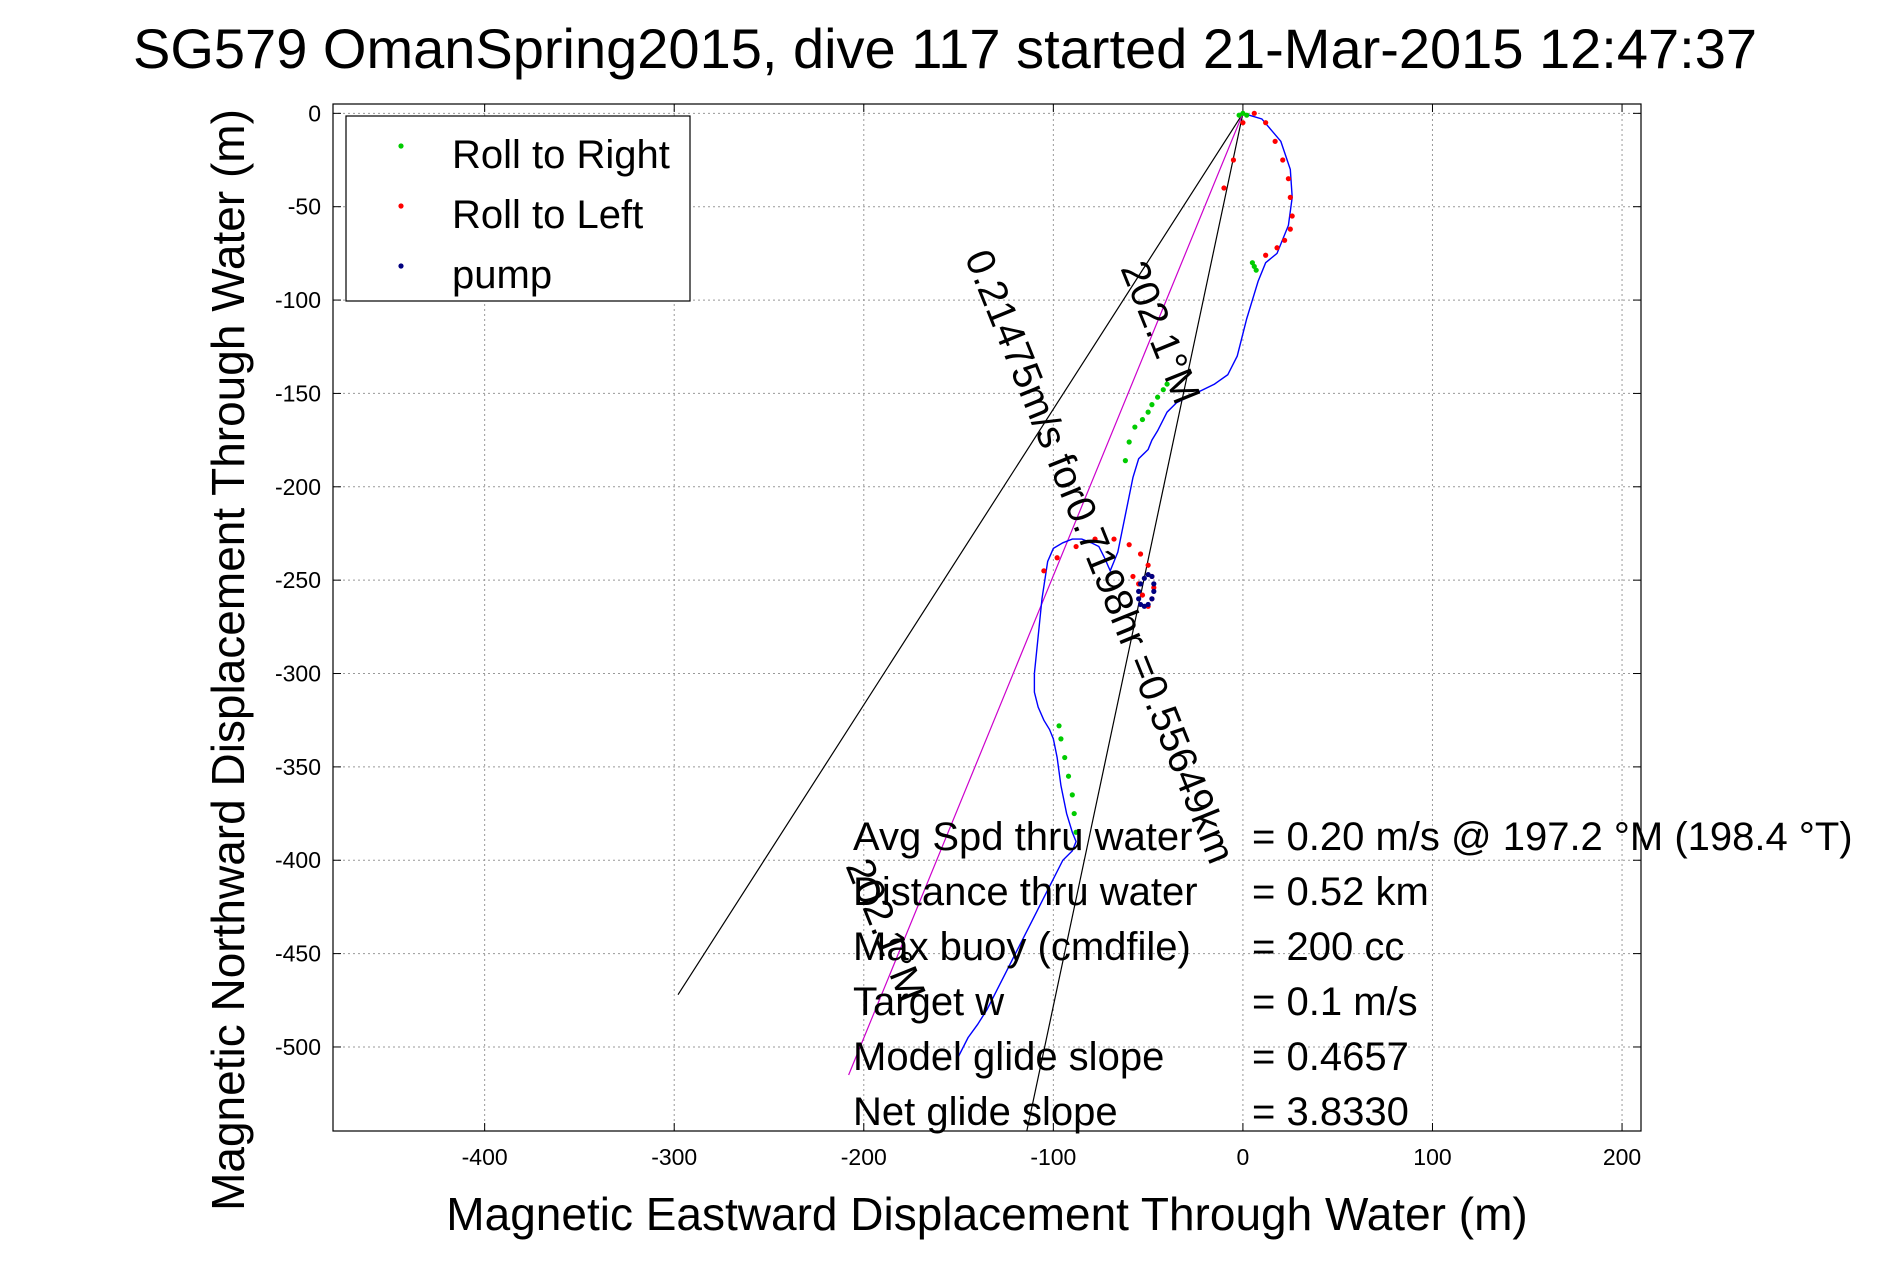 Image resolution: width=1891 pixels, height=1262 pixels. I want to click on reference-line, so click(1135, 622).